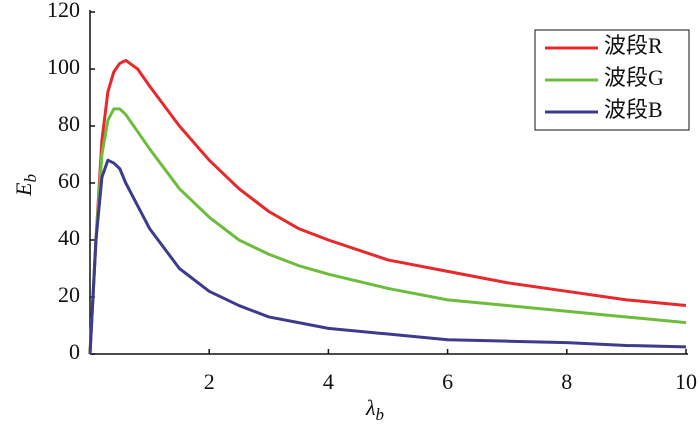 This screenshot has height=435, width=700. What do you see at coordinates (686, 381) in the screenshot?
I see `x-tick-label: 10` at bounding box center [686, 381].